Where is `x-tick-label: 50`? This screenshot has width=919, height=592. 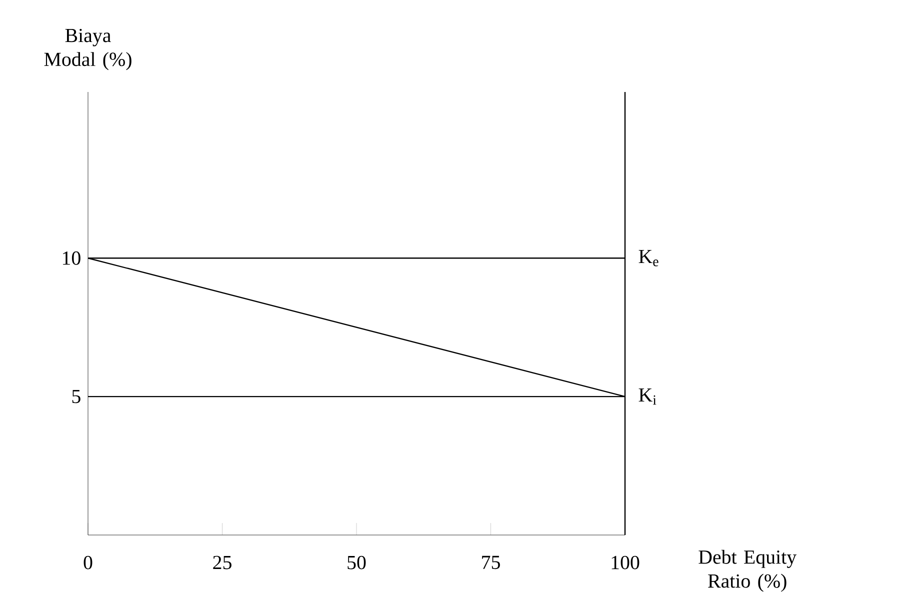
x-tick-label: 50 is located at coordinates (357, 563).